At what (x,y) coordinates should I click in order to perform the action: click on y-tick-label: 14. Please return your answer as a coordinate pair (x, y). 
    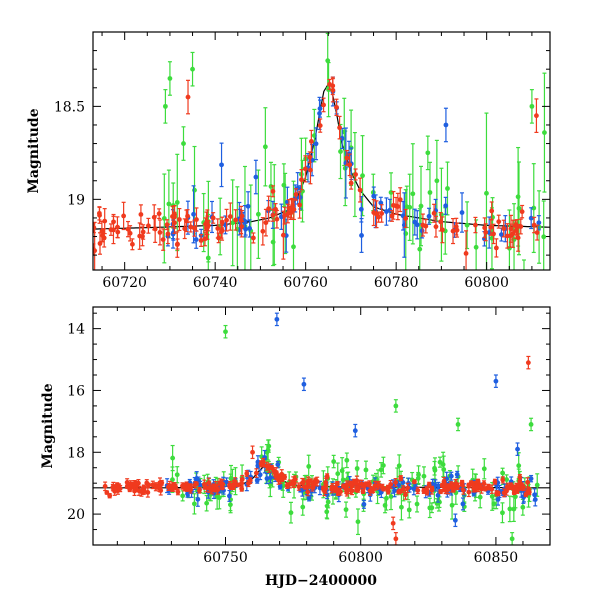
    Looking at the image, I should click on (76, 330).